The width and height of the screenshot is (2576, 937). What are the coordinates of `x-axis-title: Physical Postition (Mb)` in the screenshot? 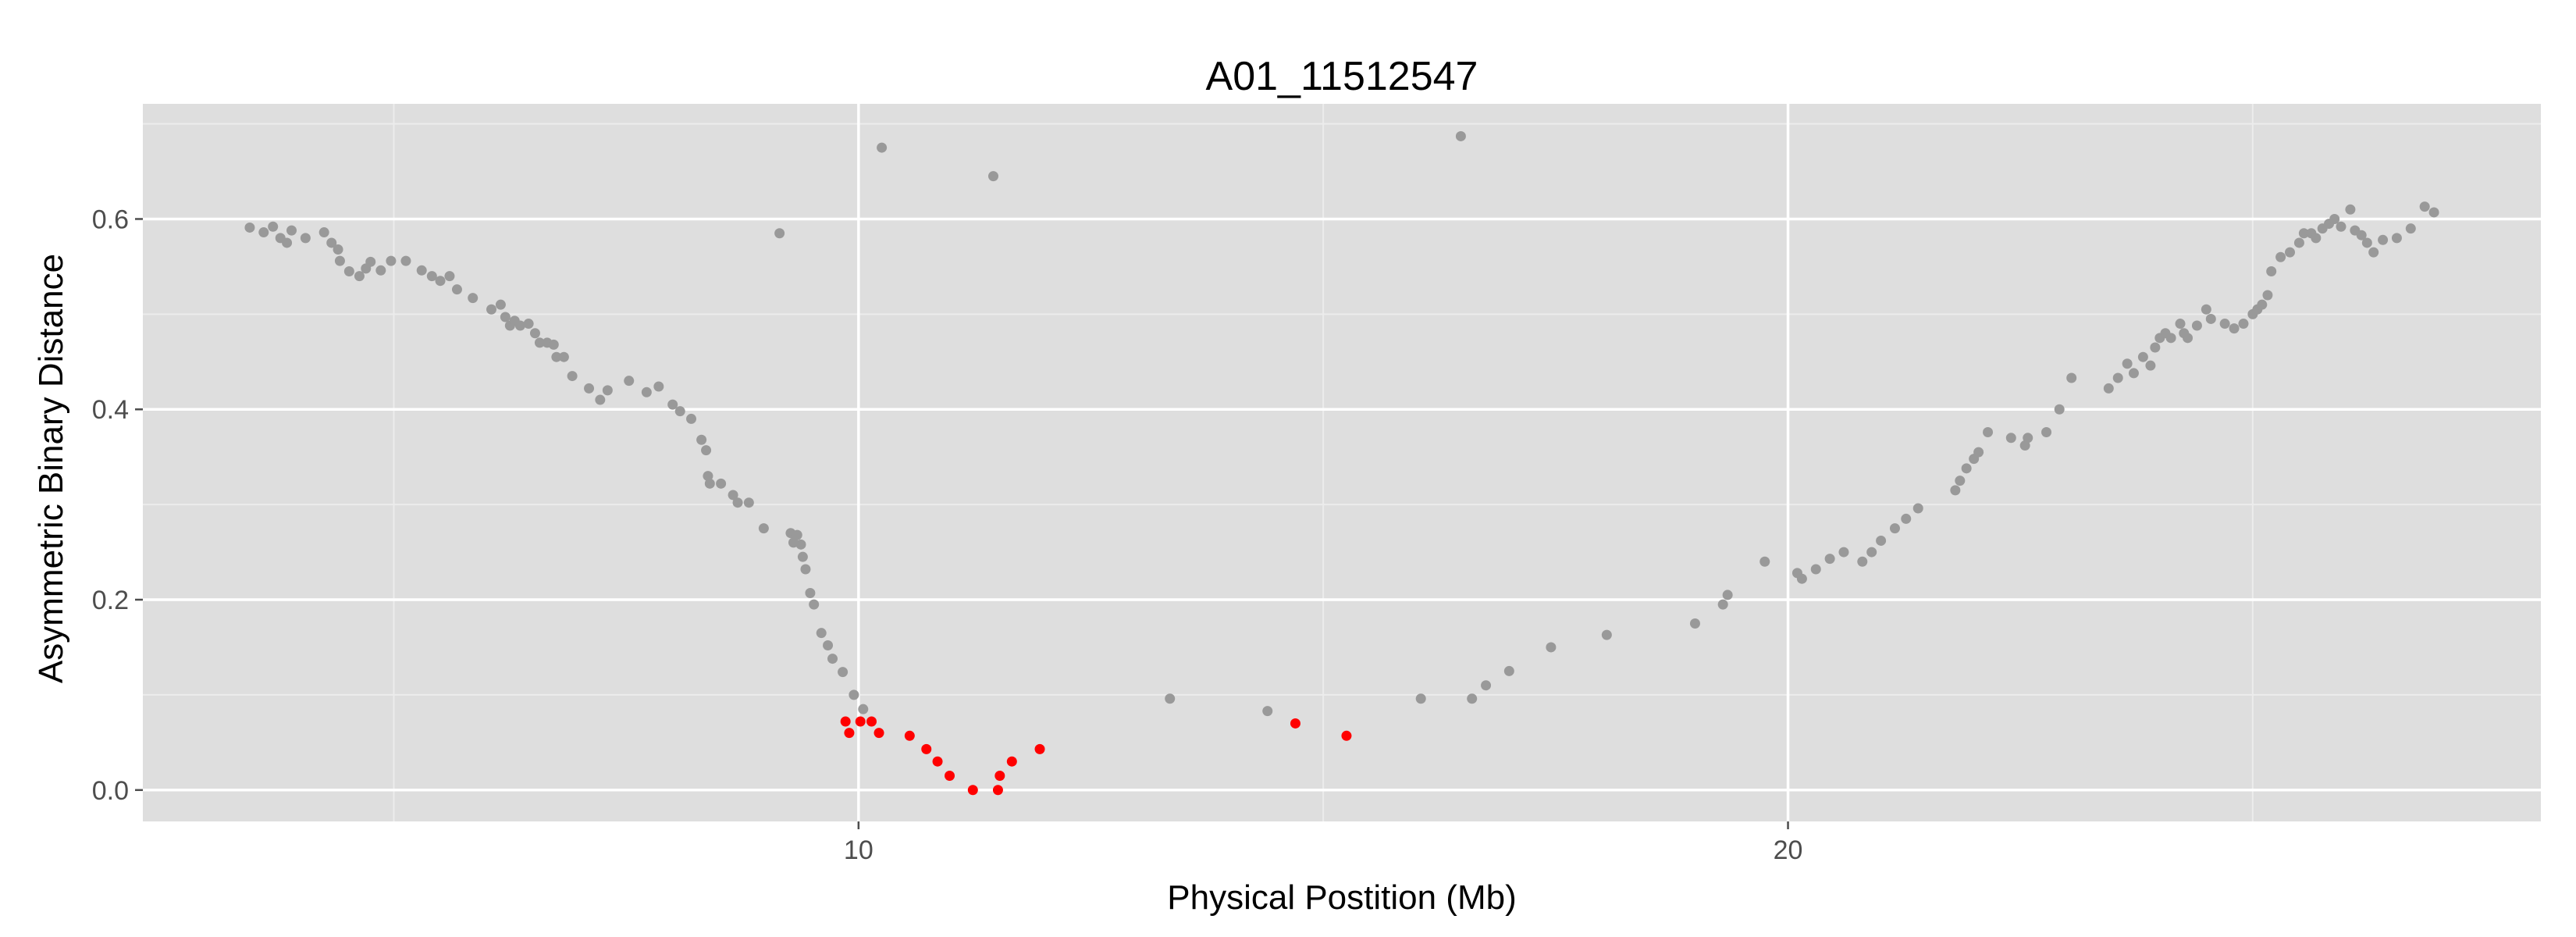 It's located at (1341, 898).